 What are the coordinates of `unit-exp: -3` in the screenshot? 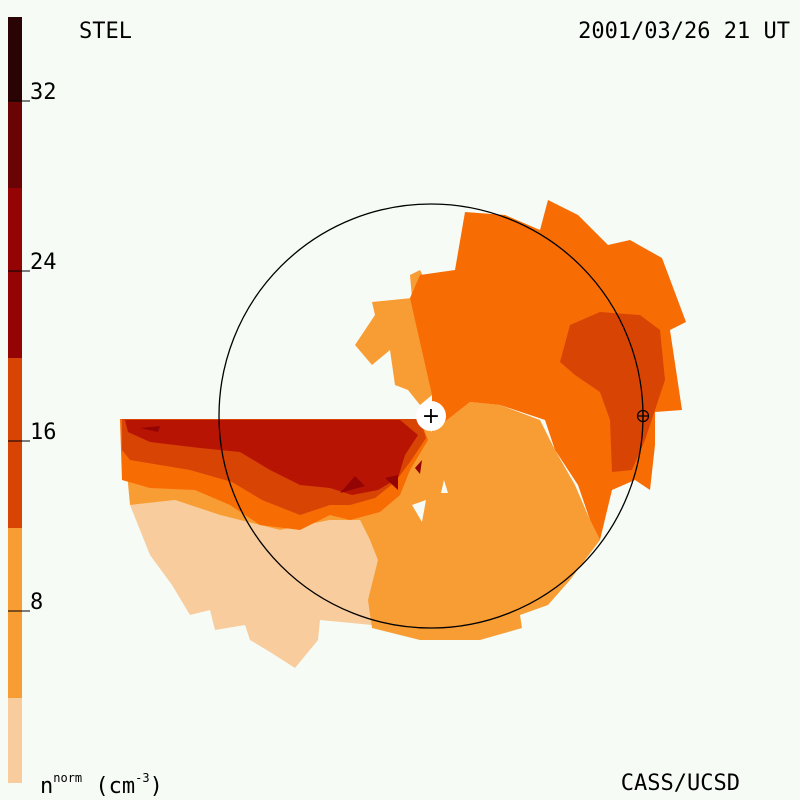 It's located at (142, 778).